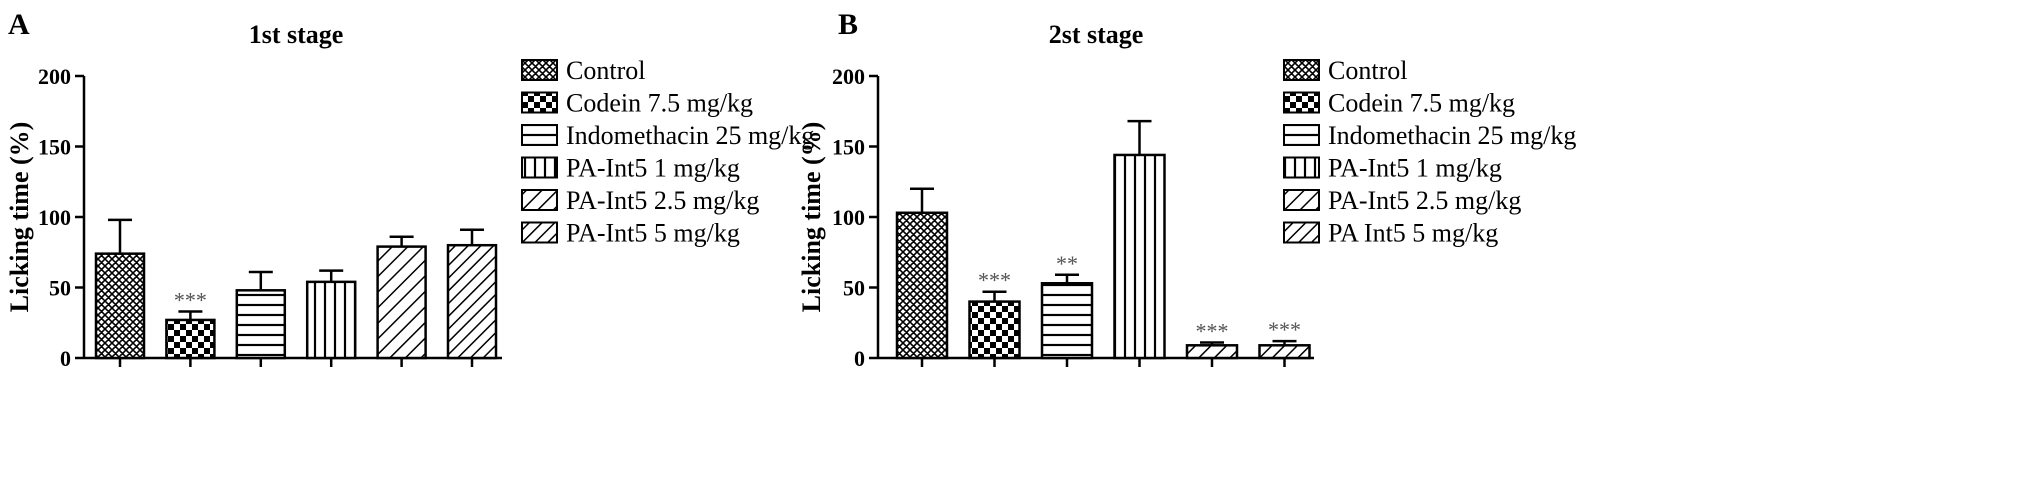 The width and height of the screenshot is (2031, 487). What do you see at coordinates (1096, 34) in the screenshot?
I see `chart-title: 2st stage` at bounding box center [1096, 34].